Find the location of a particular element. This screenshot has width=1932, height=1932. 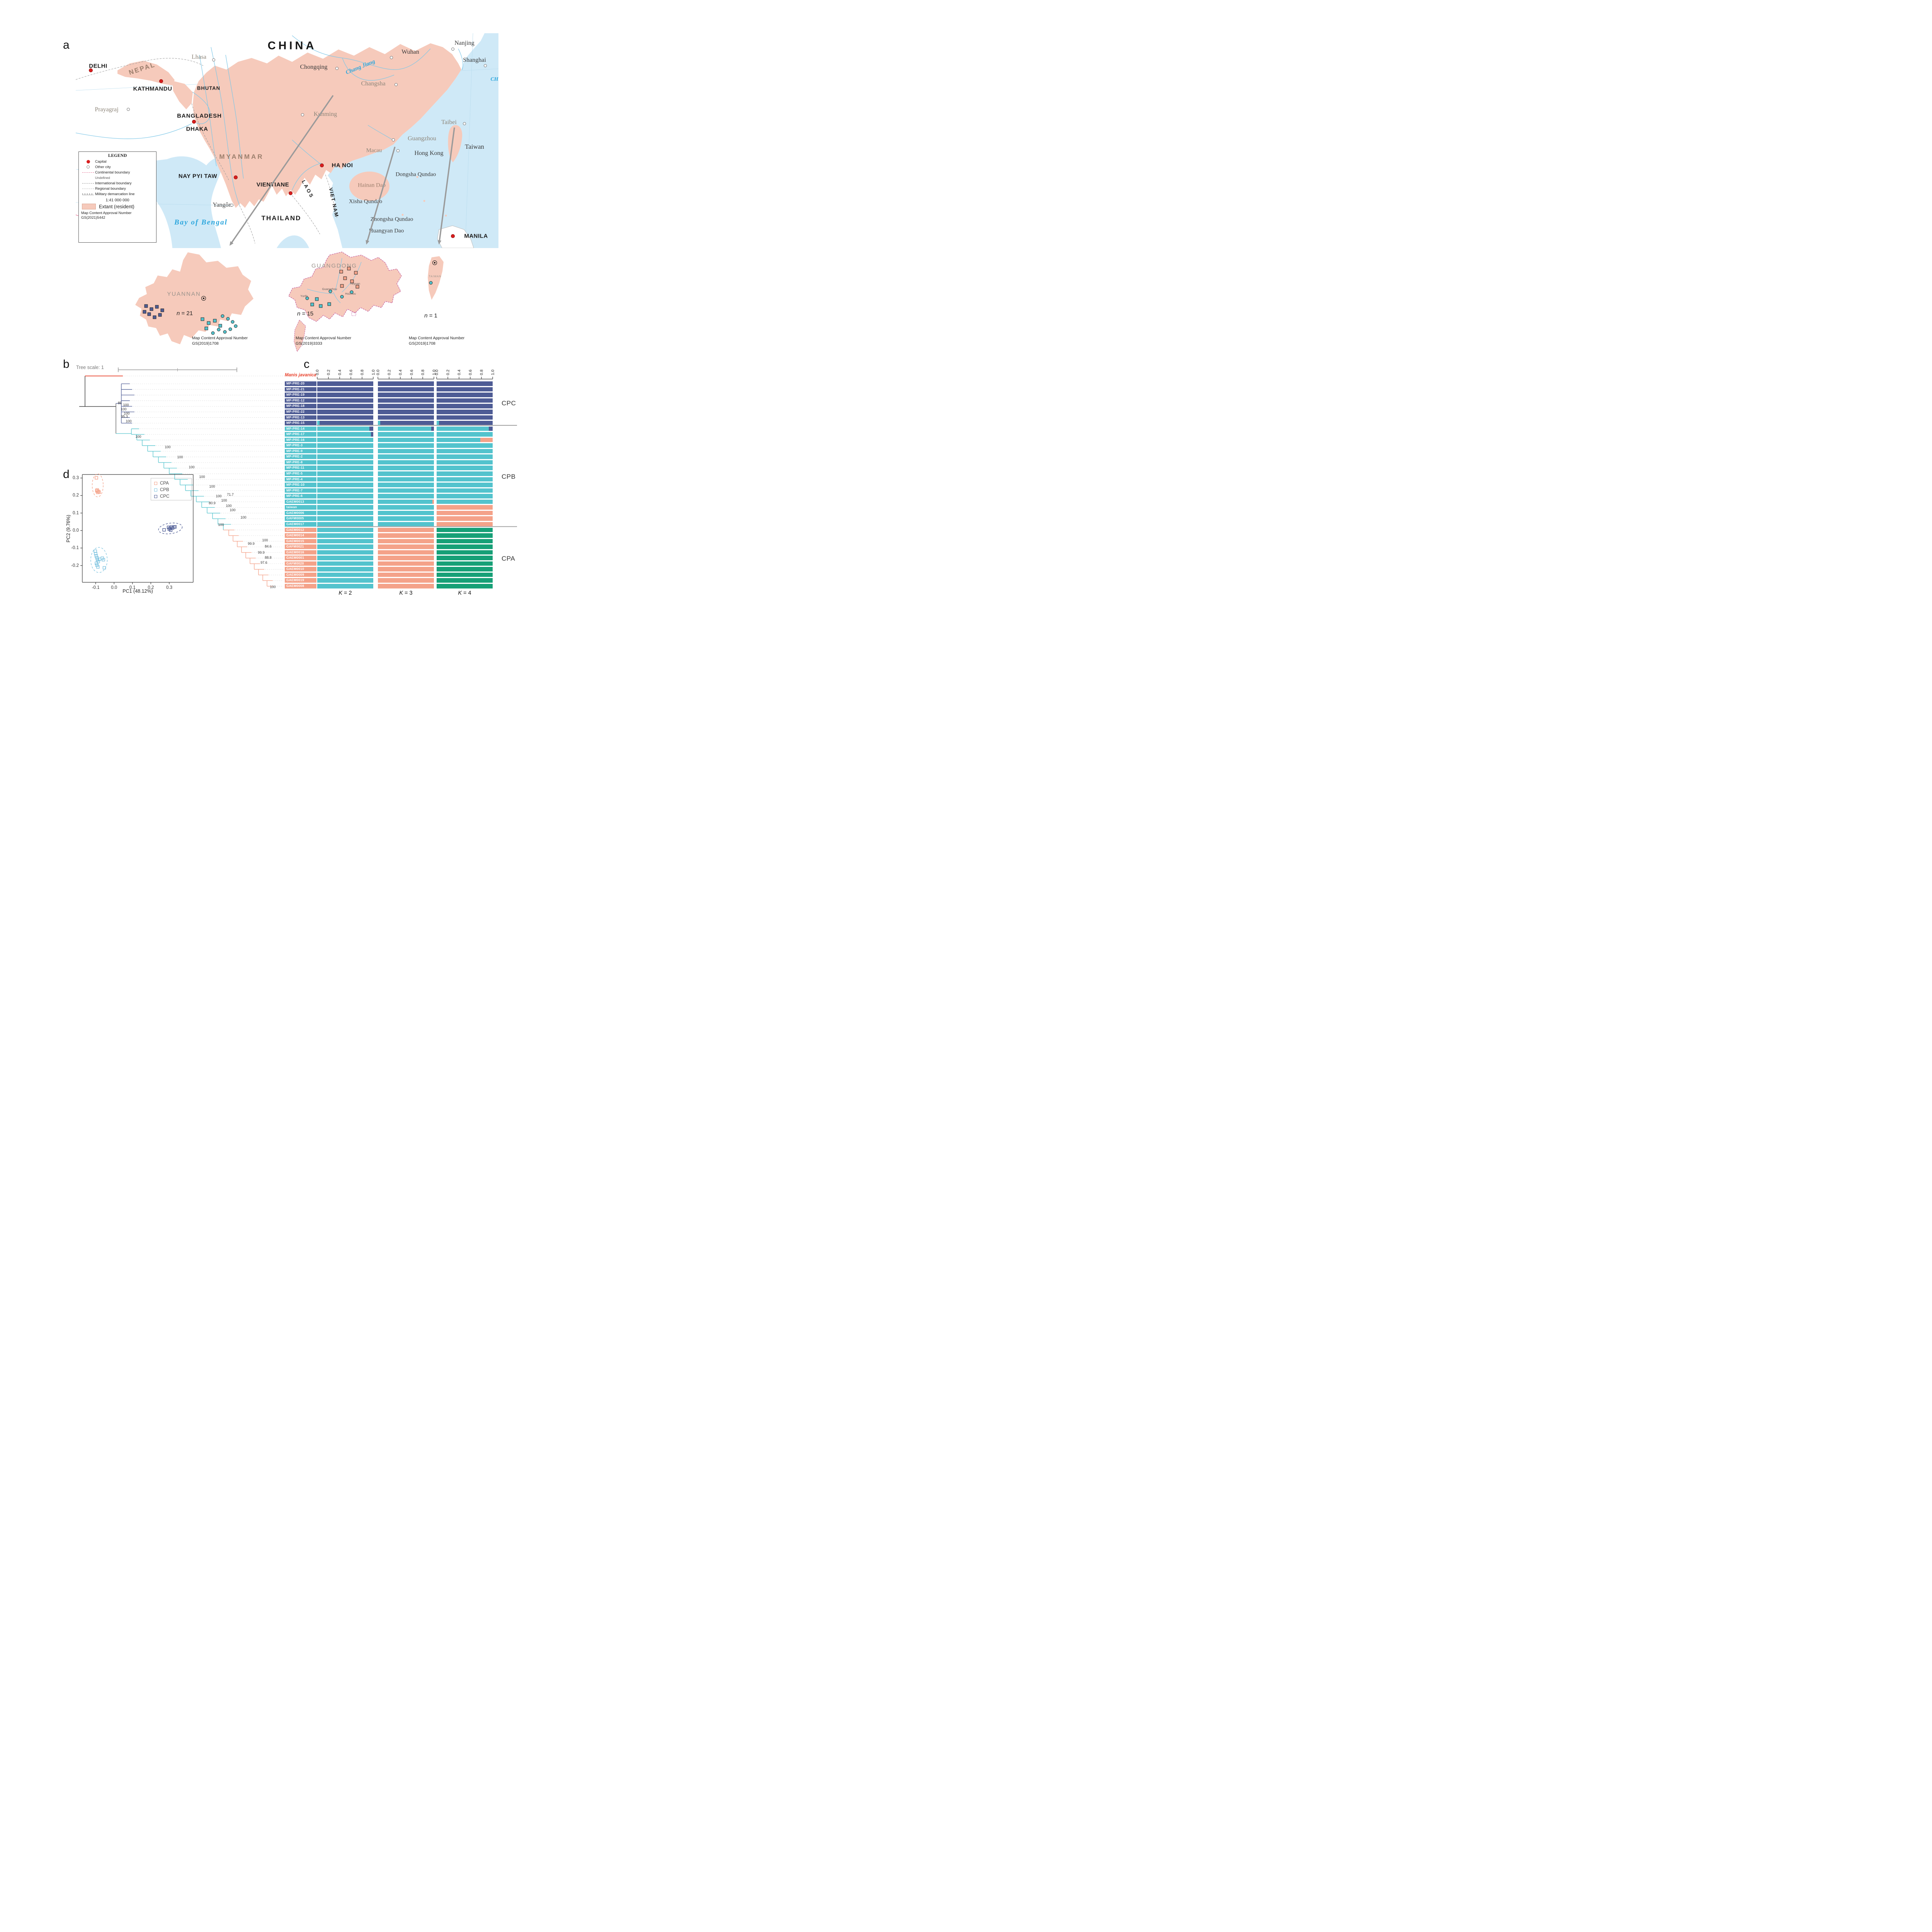

admixture-bar-gafm0020-k3 is located at coordinates (406, 564).